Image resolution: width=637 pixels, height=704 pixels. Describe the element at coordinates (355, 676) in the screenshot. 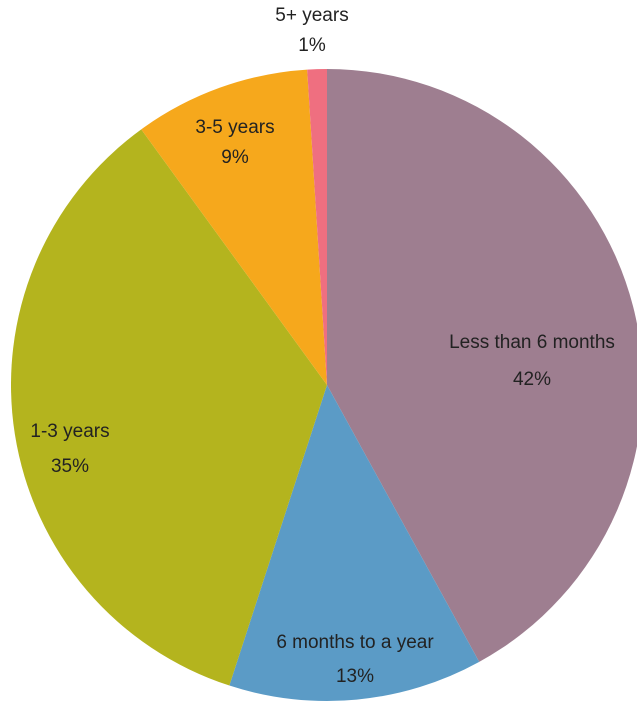

I see `slice-value-label: 13%` at that location.